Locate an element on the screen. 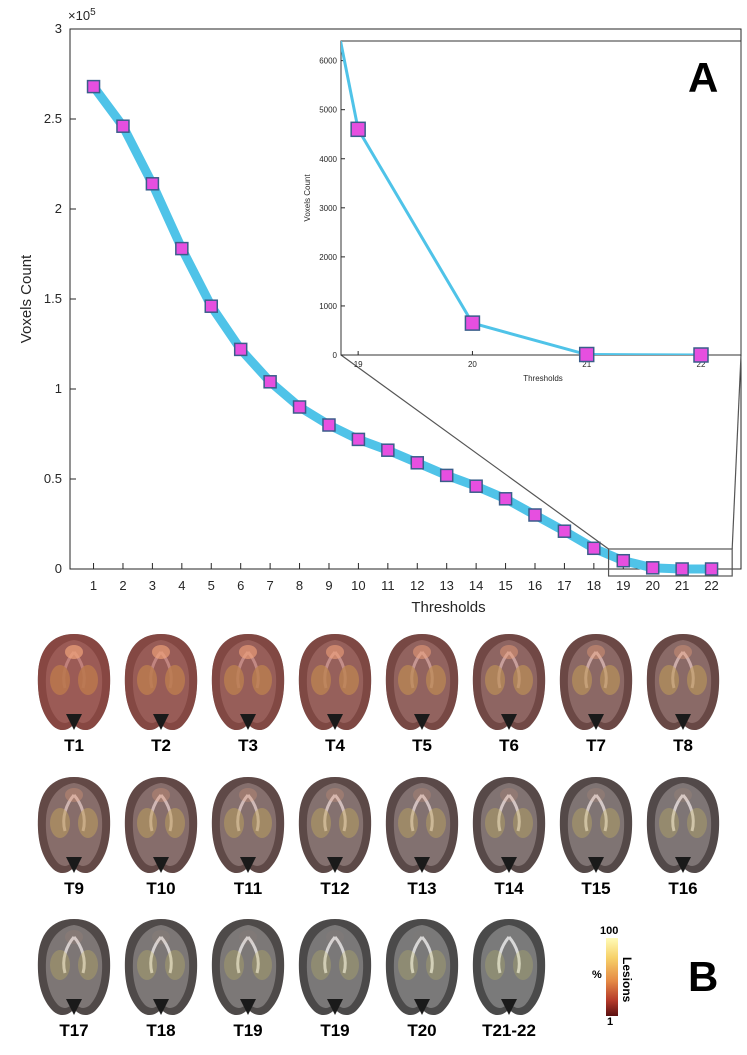 The width and height of the screenshot is (747, 1055). colorbar-title: Lesions is located at coordinates (627, 980).